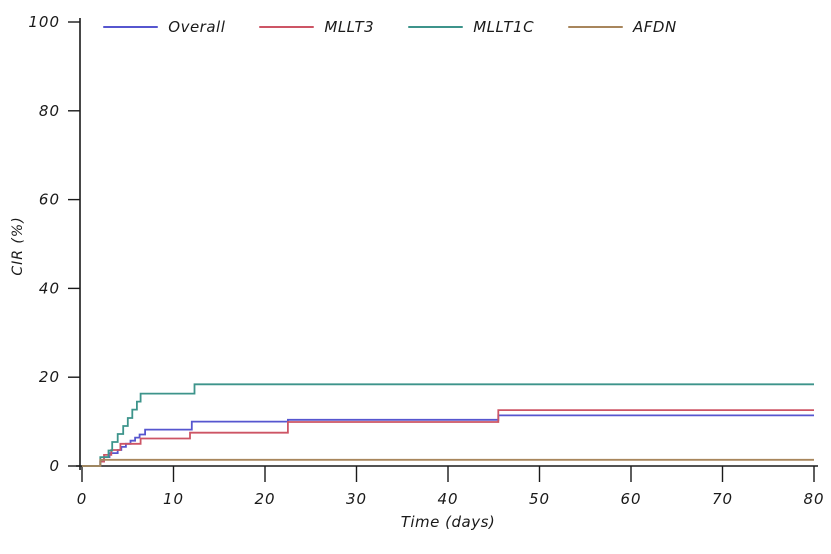 The image size is (831, 554). Describe the element at coordinates (356, 499) in the screenshot. I see `x-tick-label: 30` at that location.